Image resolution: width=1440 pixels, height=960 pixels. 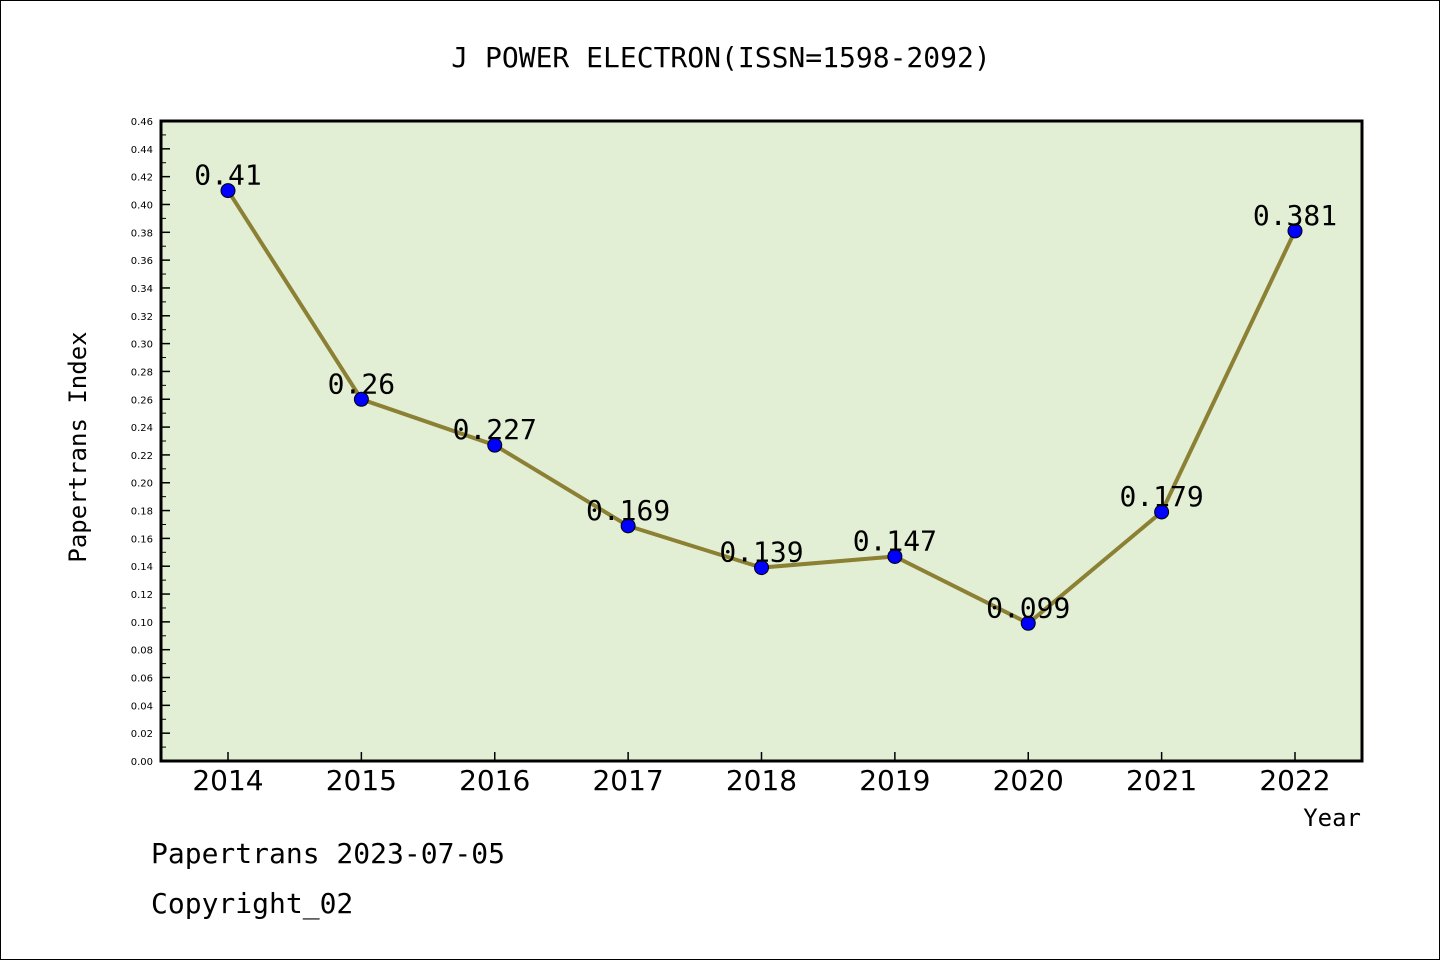 I want to click on y-tick-label: 0.36, so click(x=142, y=261).